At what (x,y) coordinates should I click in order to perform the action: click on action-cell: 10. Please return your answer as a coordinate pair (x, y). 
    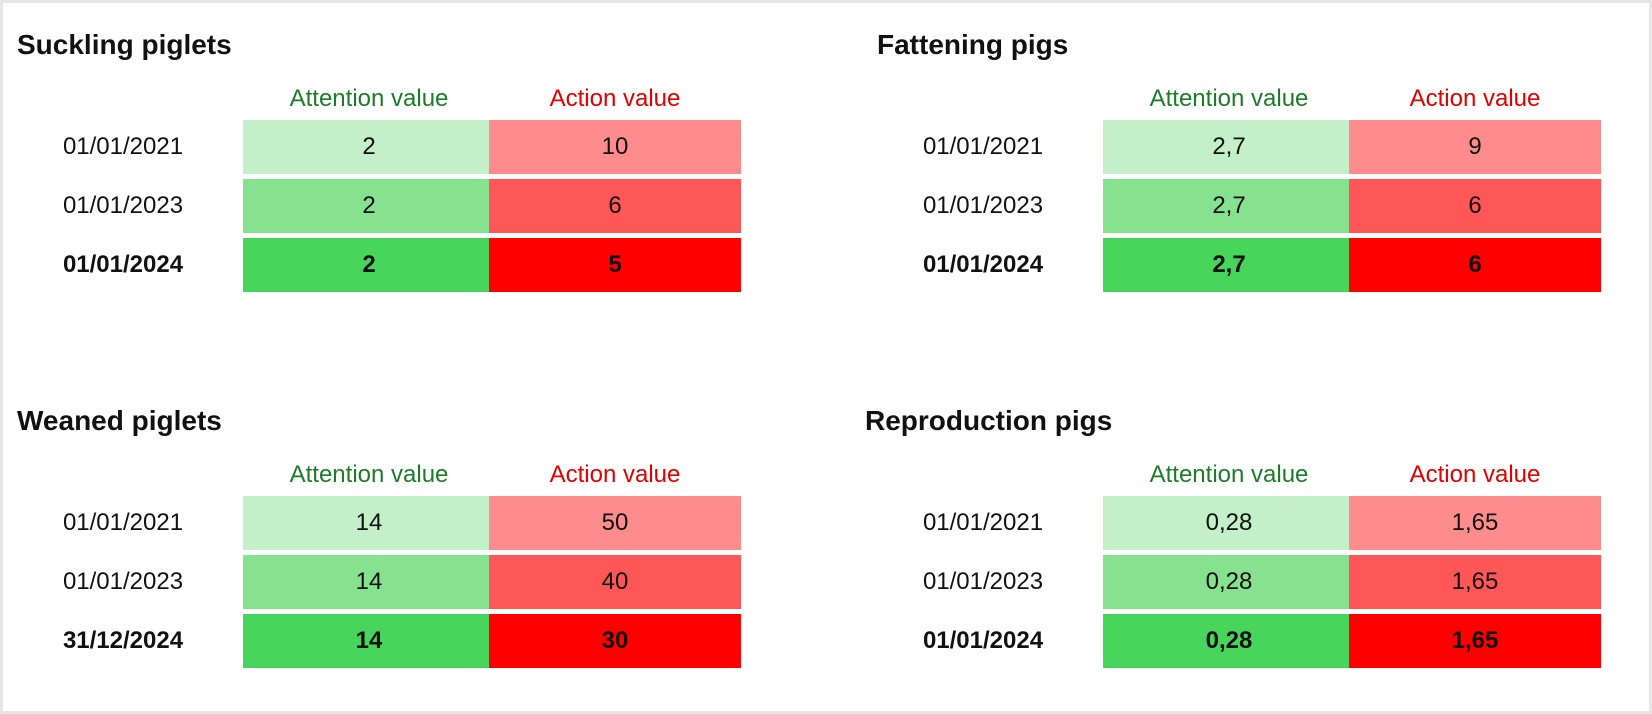
    Looking at the image, I should click on (615, 147).